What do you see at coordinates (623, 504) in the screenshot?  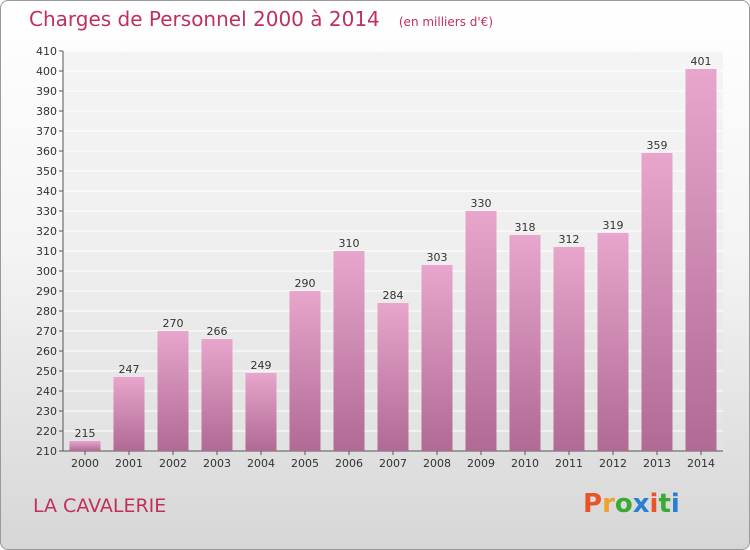 I see `logo-letter: o` at bounding box center [623, 504].